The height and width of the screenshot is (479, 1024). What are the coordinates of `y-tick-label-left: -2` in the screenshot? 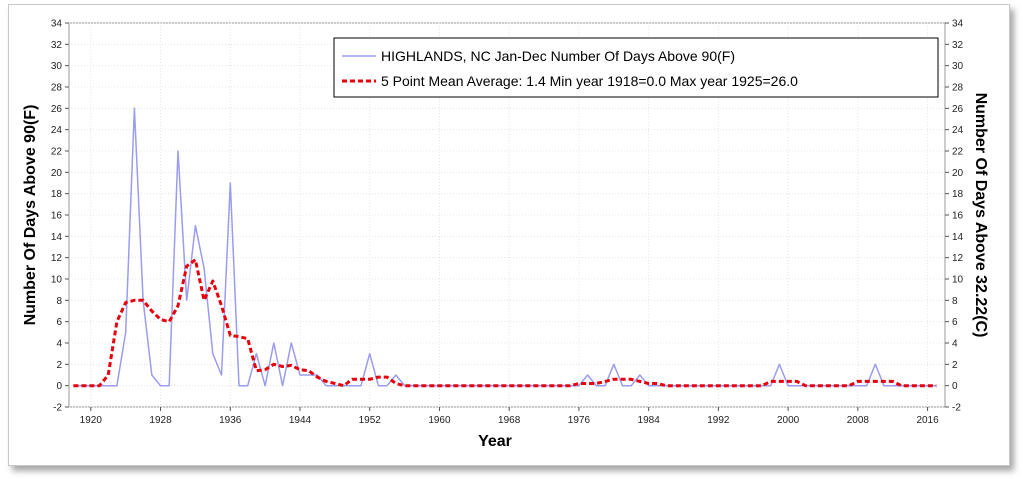 It's located at (57, 408).